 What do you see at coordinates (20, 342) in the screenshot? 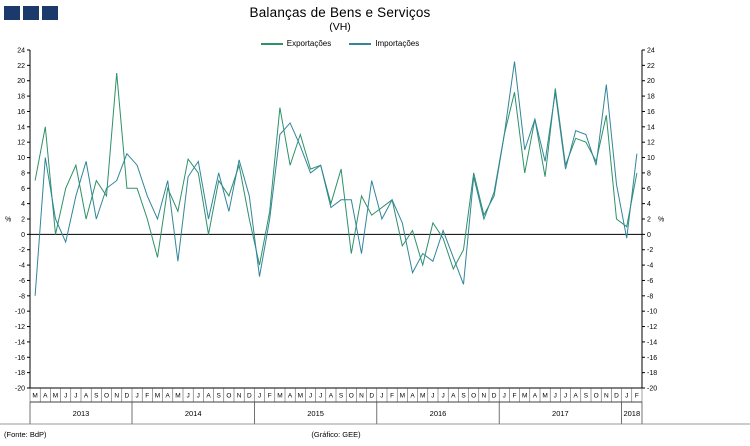
I see `y-tick-label-left: -14` at bounding box center [20, 342].